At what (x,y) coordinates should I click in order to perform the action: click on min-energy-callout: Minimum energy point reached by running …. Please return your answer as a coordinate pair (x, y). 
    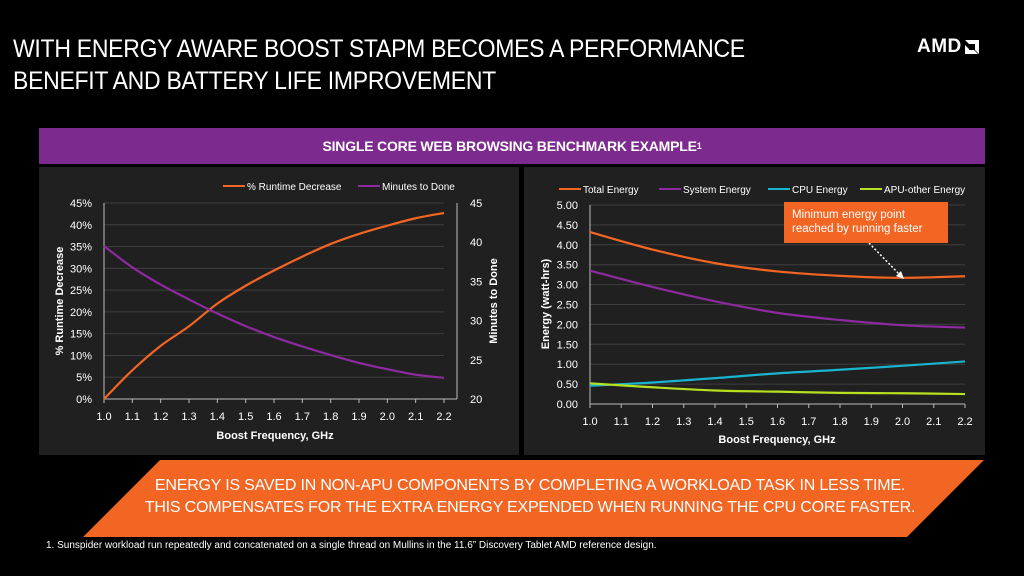
    Looking at the image, I should click on (866, 222).